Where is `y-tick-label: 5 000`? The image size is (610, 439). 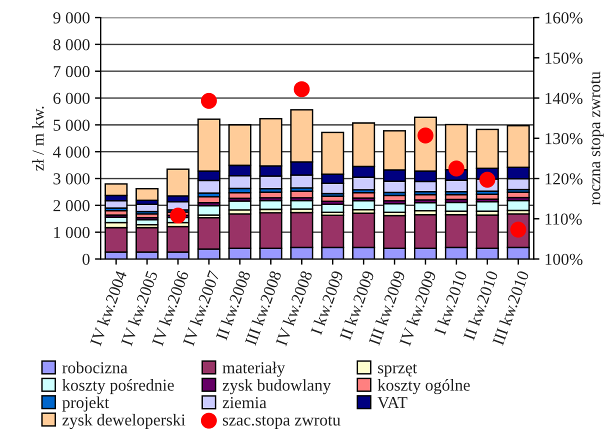 y-tick-label: 5 000 is located at coordinates (72, 125).